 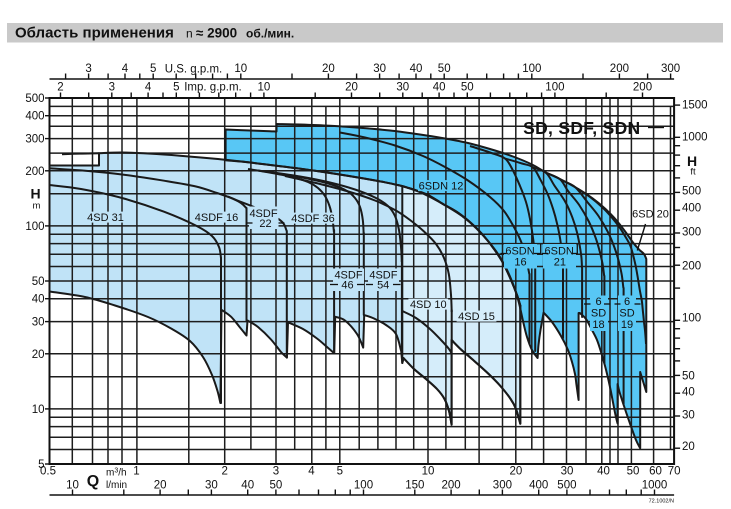 I want to click on svg-text: 4SDF 16, so click(x=216, y=218).